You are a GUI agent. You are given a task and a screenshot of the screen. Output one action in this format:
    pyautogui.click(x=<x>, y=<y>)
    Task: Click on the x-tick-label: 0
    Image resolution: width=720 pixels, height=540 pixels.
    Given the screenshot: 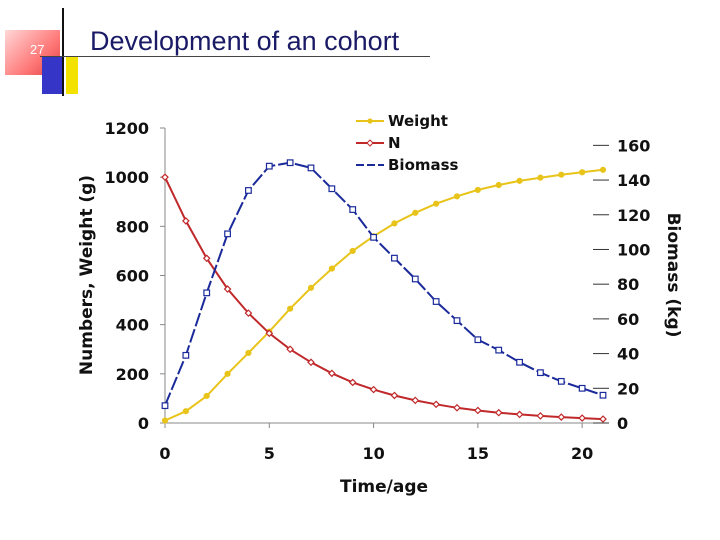 What is the action you would take?
    pyautogui.click(x=164, y=453)
    